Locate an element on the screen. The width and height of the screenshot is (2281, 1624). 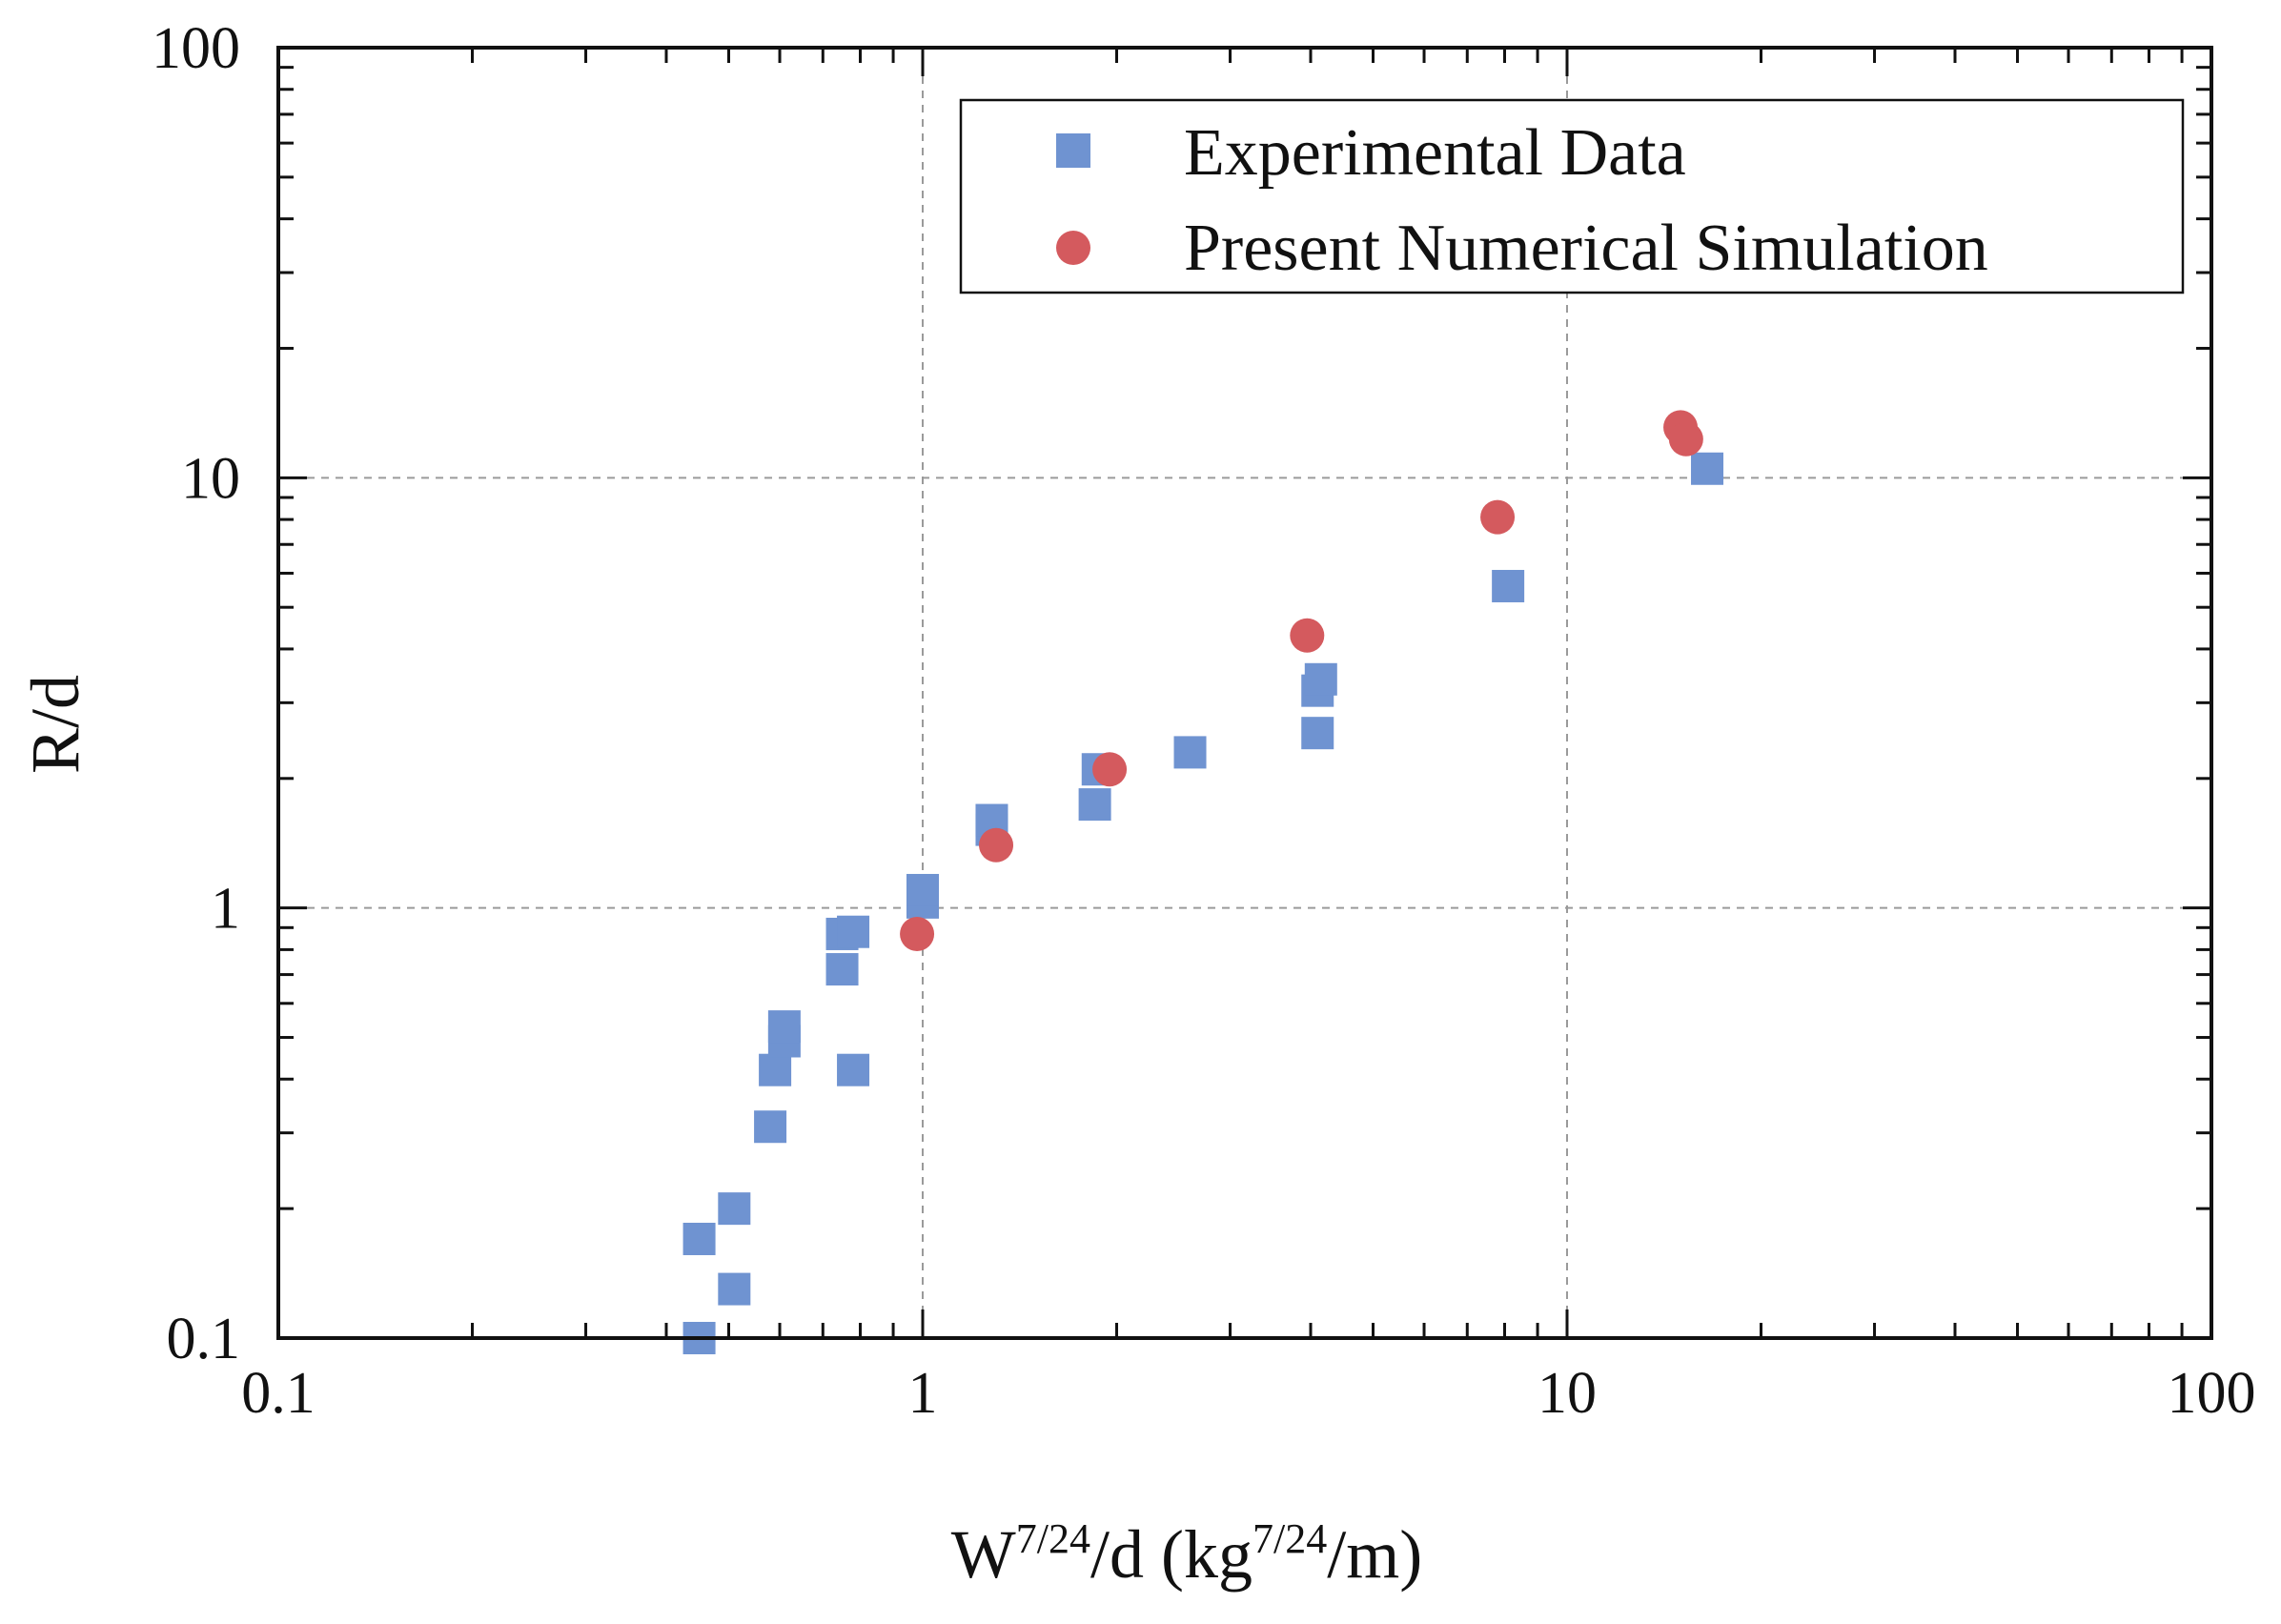
y-tick-label: 10 is located at coordinates (211, 478).